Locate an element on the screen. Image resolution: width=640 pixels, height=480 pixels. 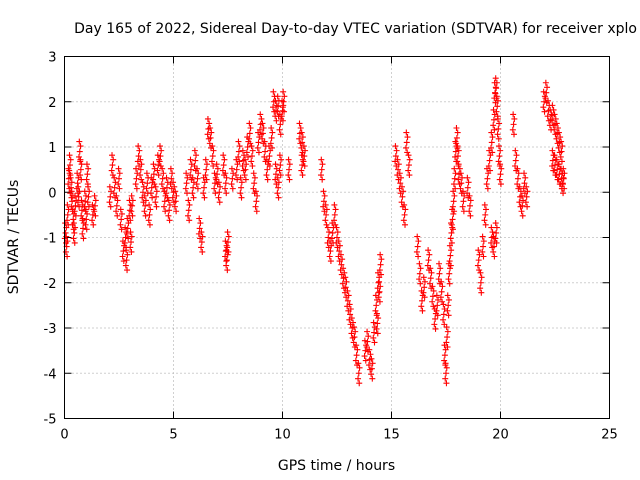
x-tick-label: 5 is located at coordinates (173, 435).